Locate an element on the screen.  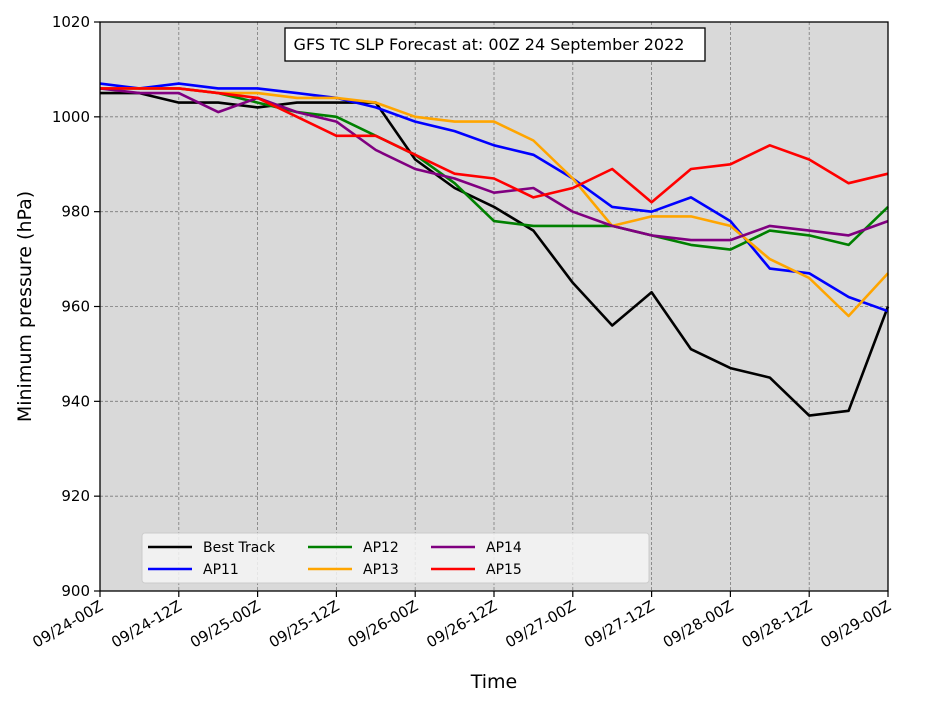
legend: Best Track AP11 AP12 AP13 AP14 AP15 is located at coordinates (395, 558).